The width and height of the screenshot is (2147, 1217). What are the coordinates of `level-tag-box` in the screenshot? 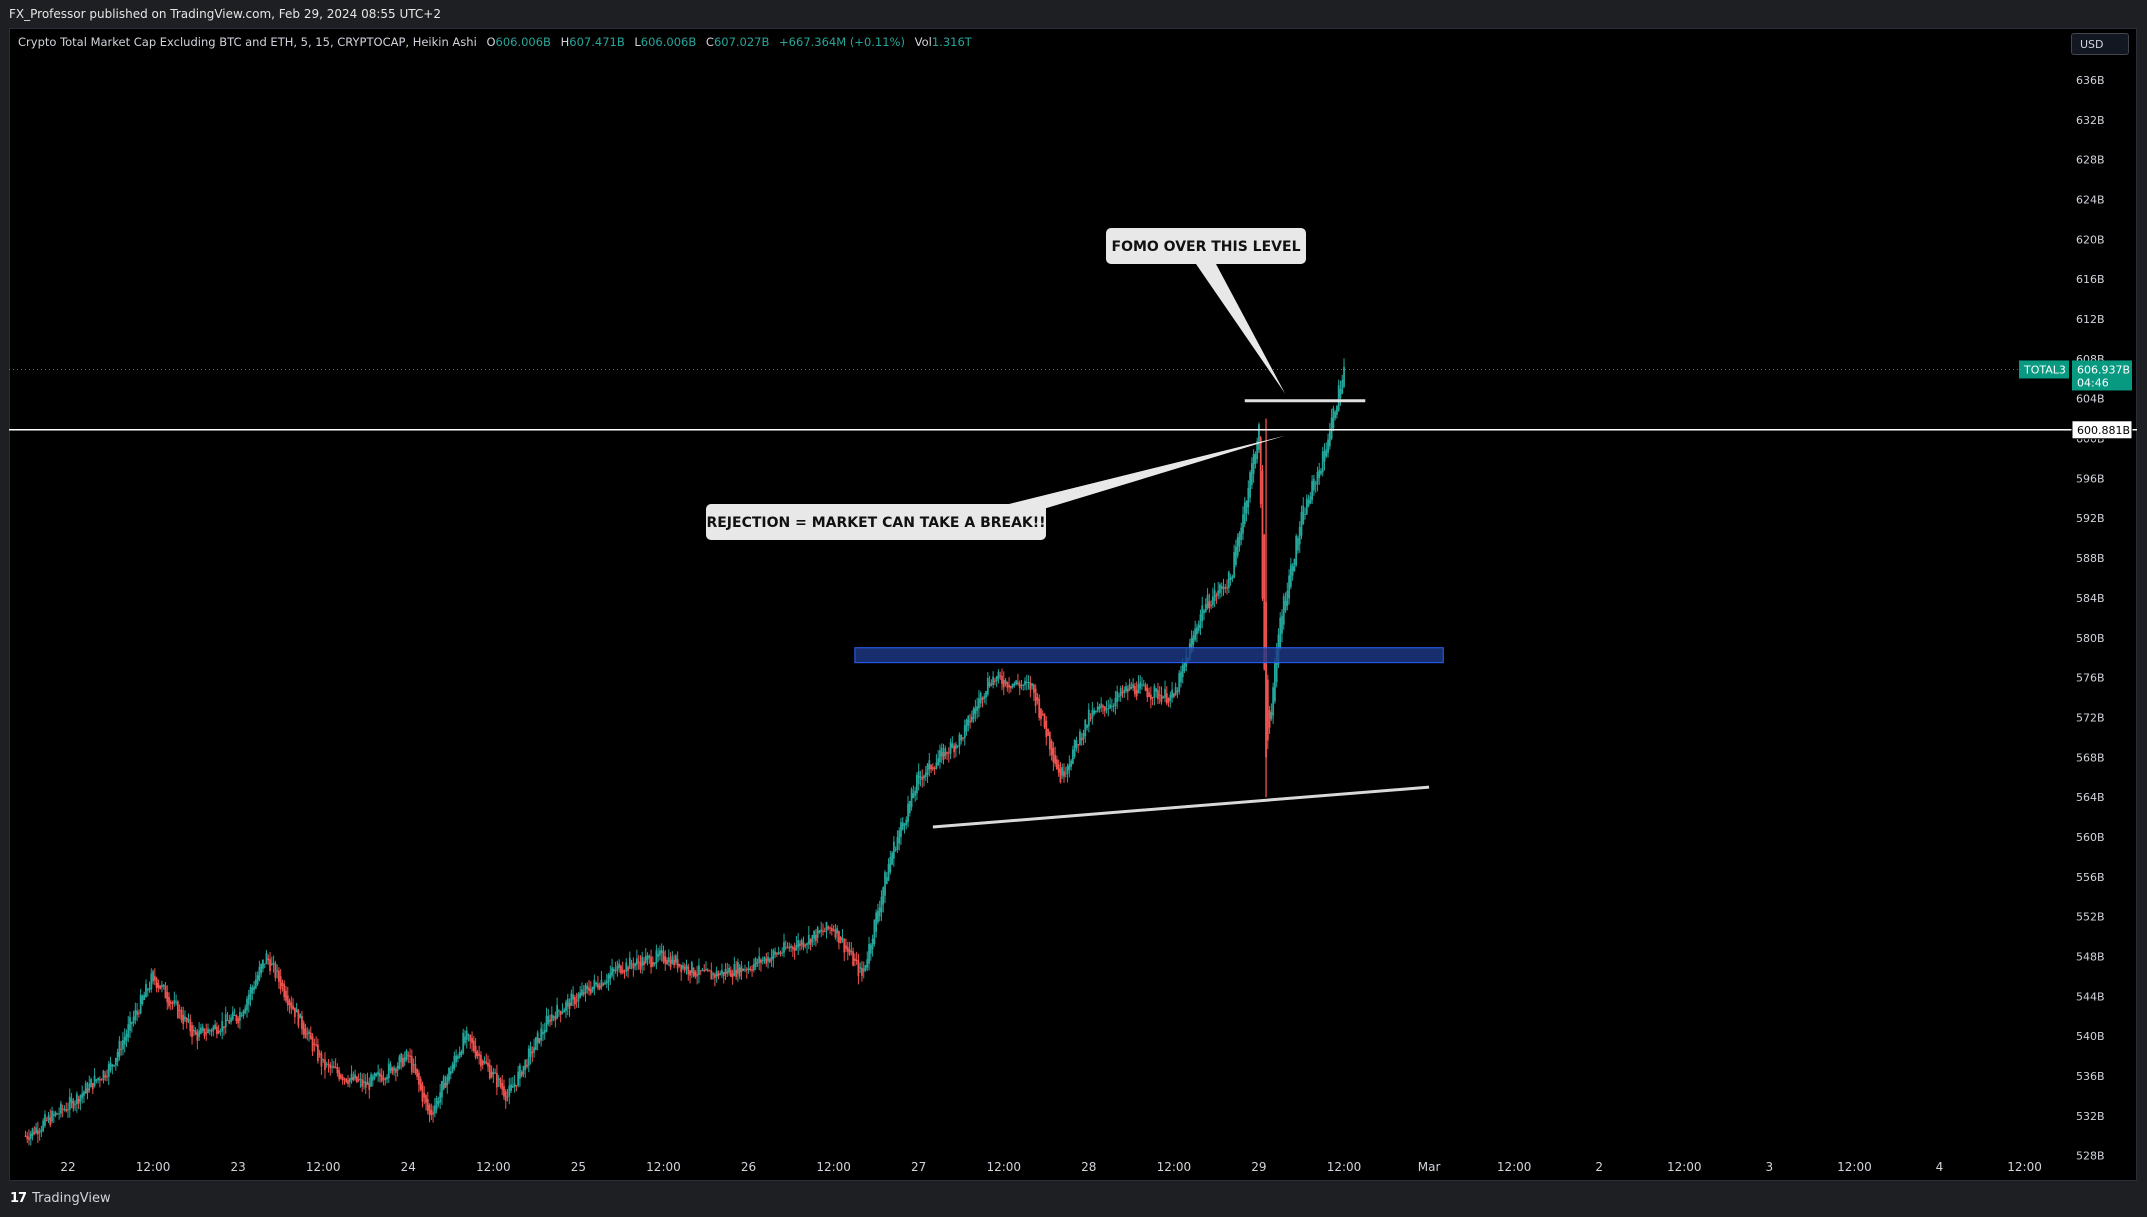 It's located at (2102, 430).